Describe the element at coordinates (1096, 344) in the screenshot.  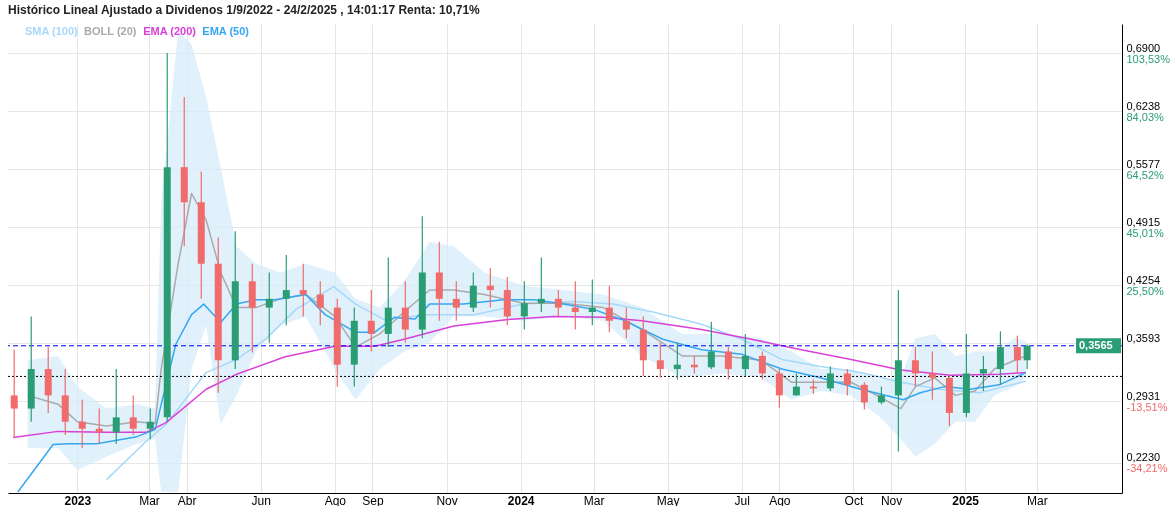
I see `ref-line-label: 0,3565` at that location.